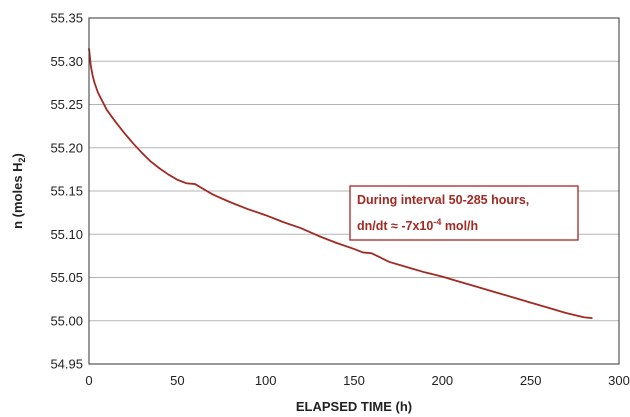 This screenshot has width=630, height=417. I want to click on y-tick-label: 55.35, so click(66, 18).